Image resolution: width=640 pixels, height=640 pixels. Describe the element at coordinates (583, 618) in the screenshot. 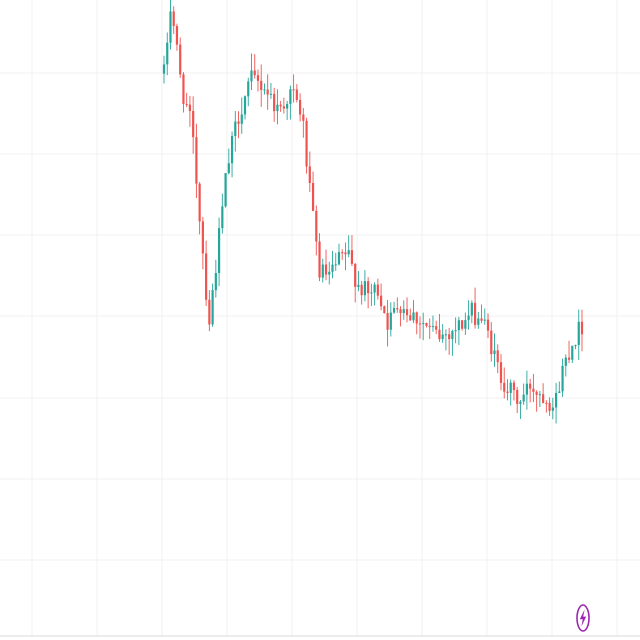

I see `lightning-bolt-icon` at that location.